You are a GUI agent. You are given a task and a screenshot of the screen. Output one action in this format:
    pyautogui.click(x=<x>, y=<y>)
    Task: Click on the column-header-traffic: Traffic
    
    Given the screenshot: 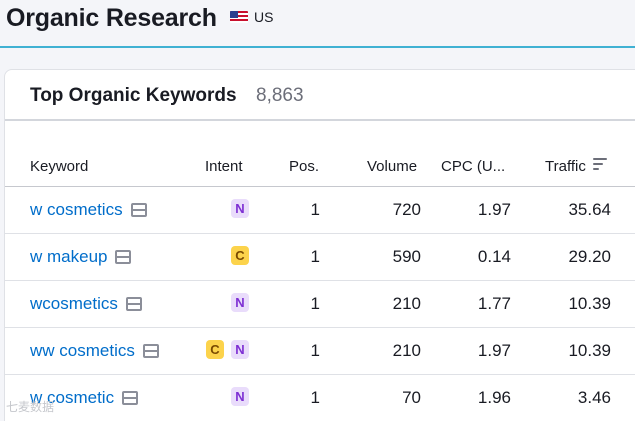 What is the action you would take?
    pyautogui.click(x=565, y=166)
    